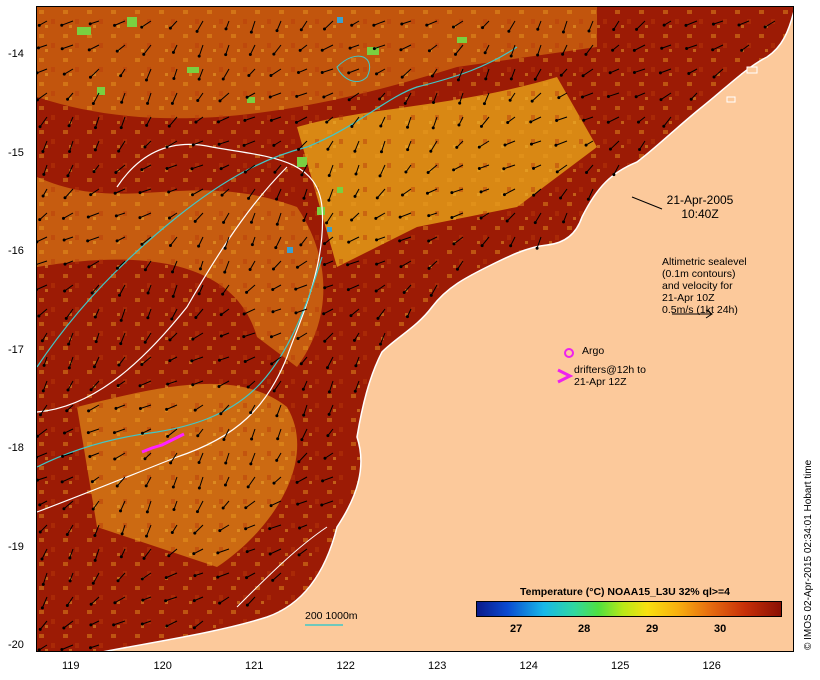 This screenshot has height=680, width=820. Describe the element at coordinates (16, 152) in the screenshot. I see `lat-tick-label: -15` at that location.